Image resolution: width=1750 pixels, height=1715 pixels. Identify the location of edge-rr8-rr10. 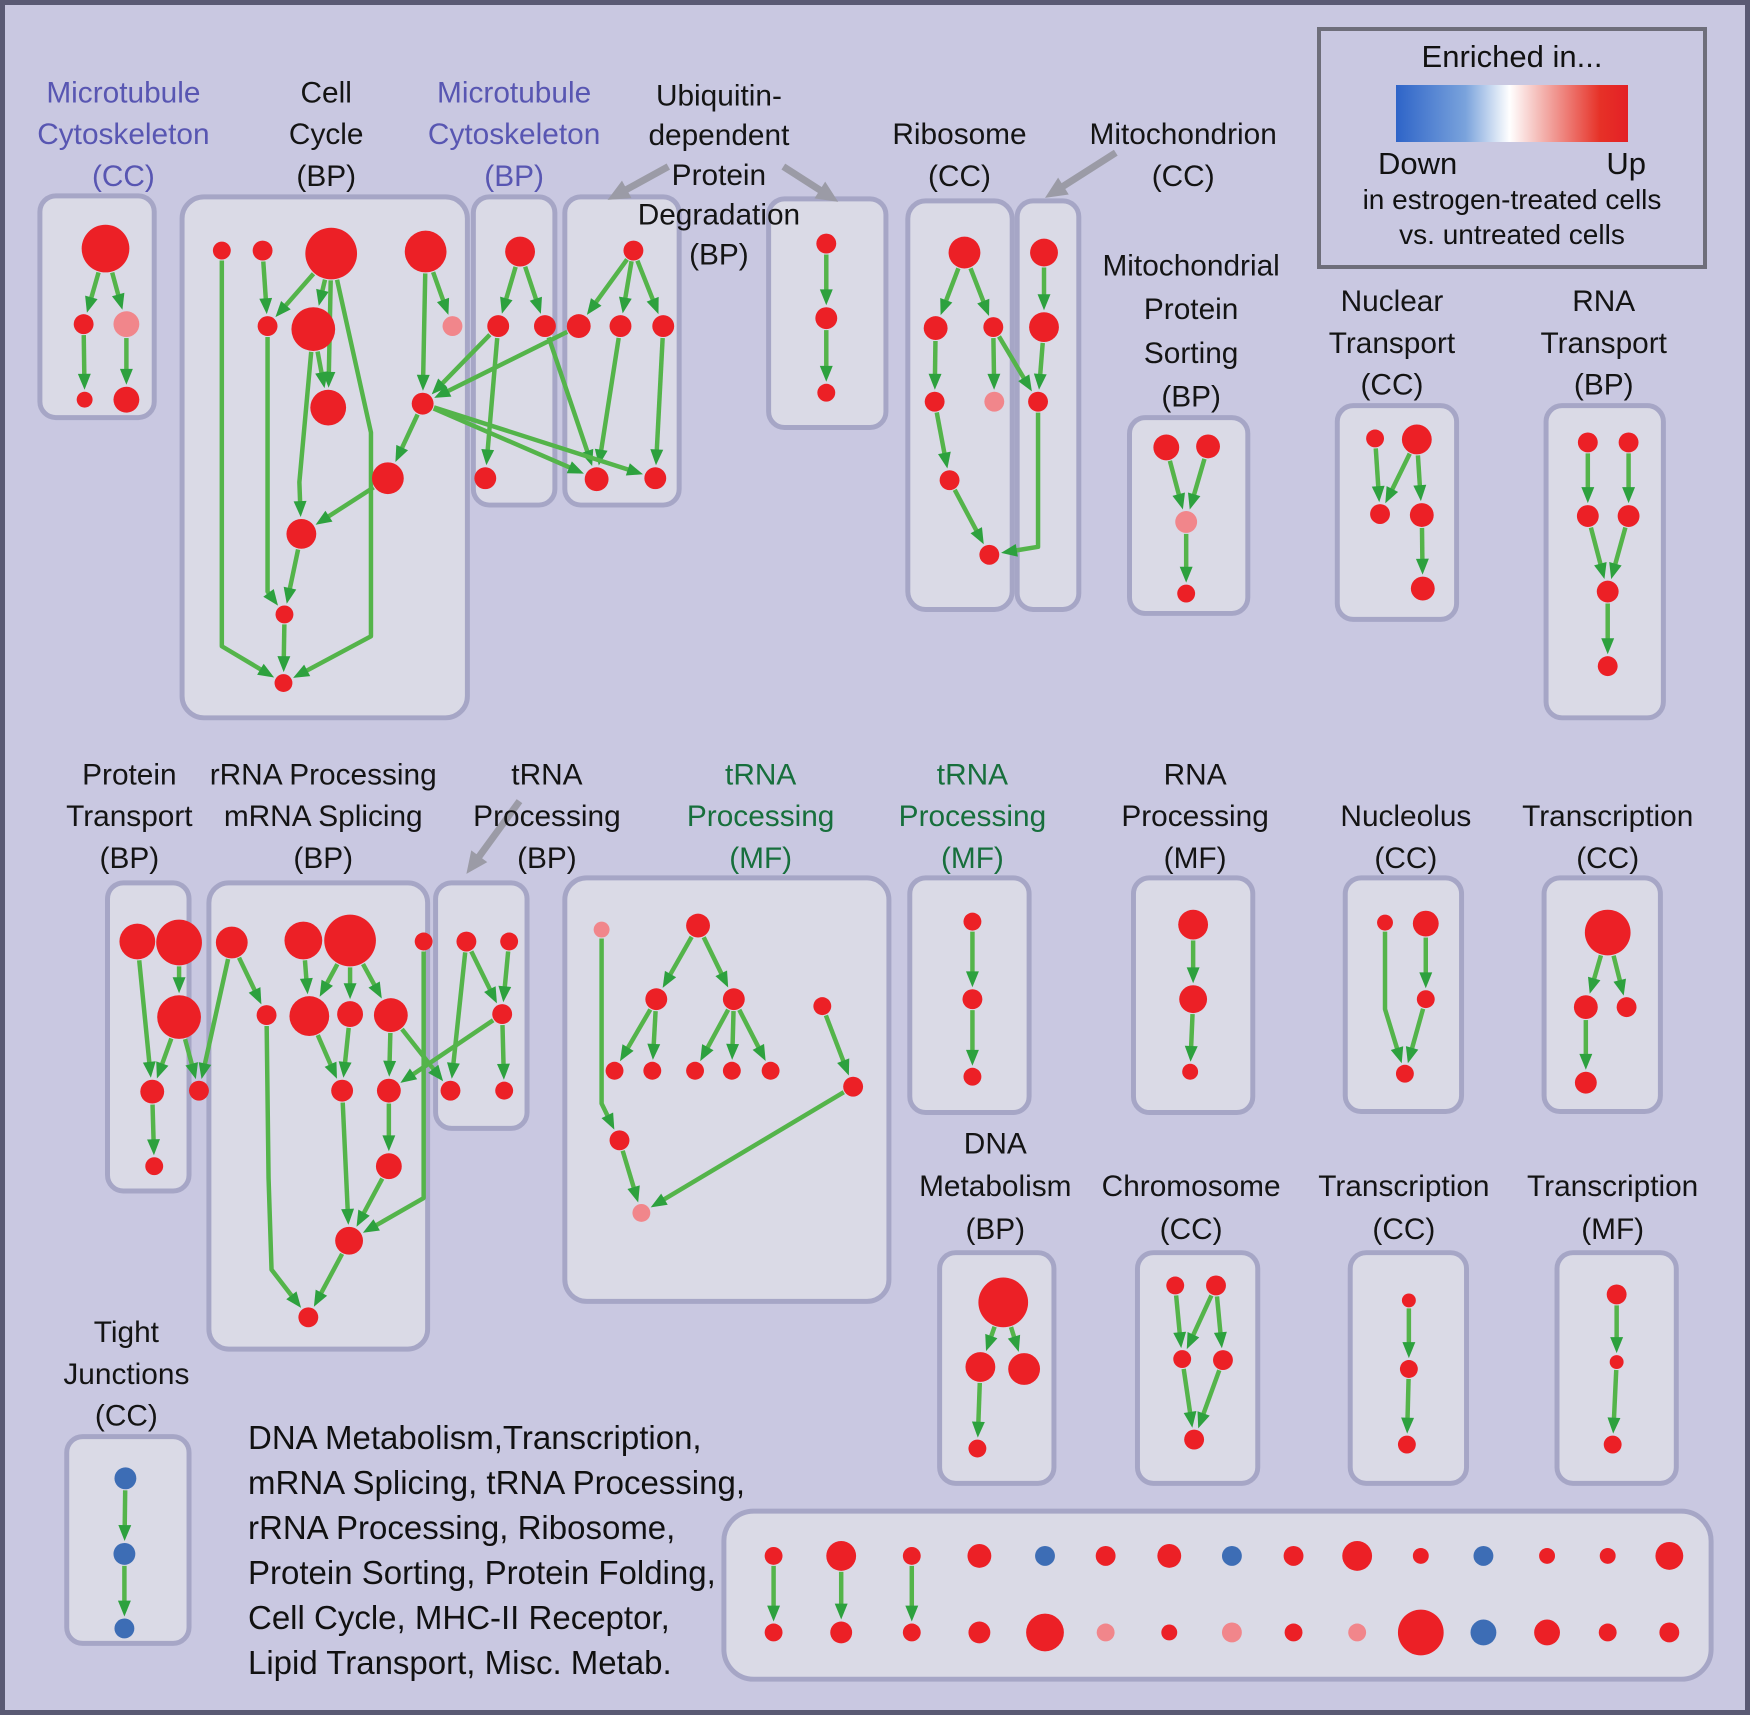
(390, 1048).